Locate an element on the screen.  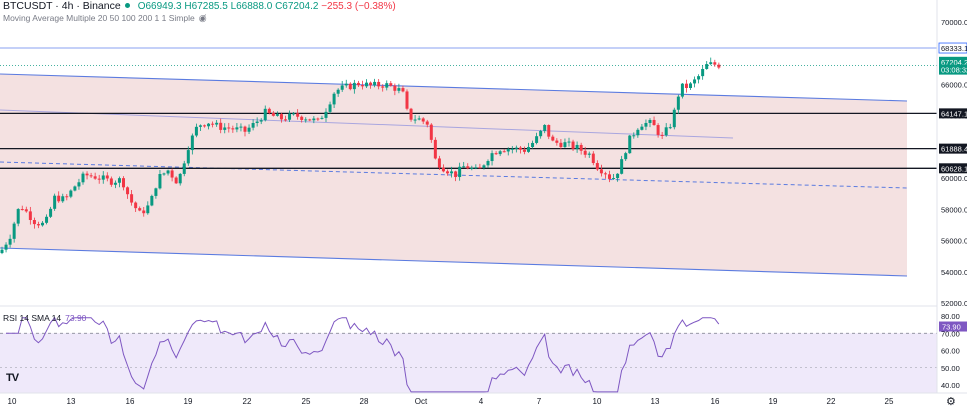
channel-lower-line is located at coordinates (454, 262).